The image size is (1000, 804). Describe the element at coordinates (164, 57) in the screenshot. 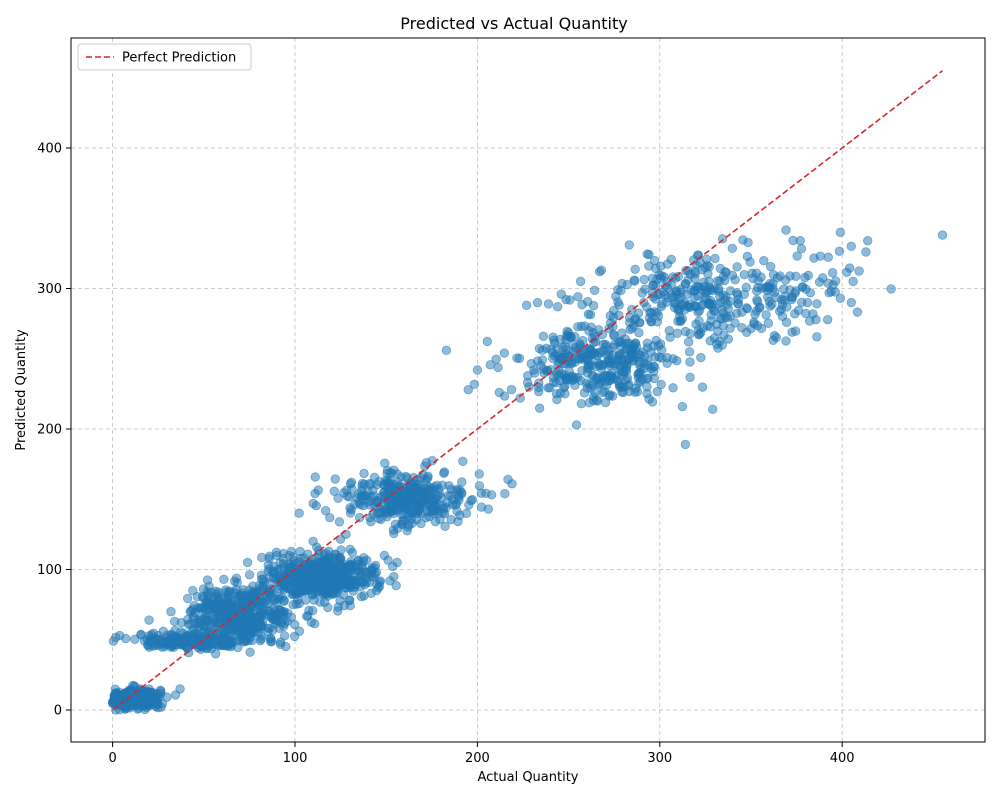

I see `legend-box` at that location.